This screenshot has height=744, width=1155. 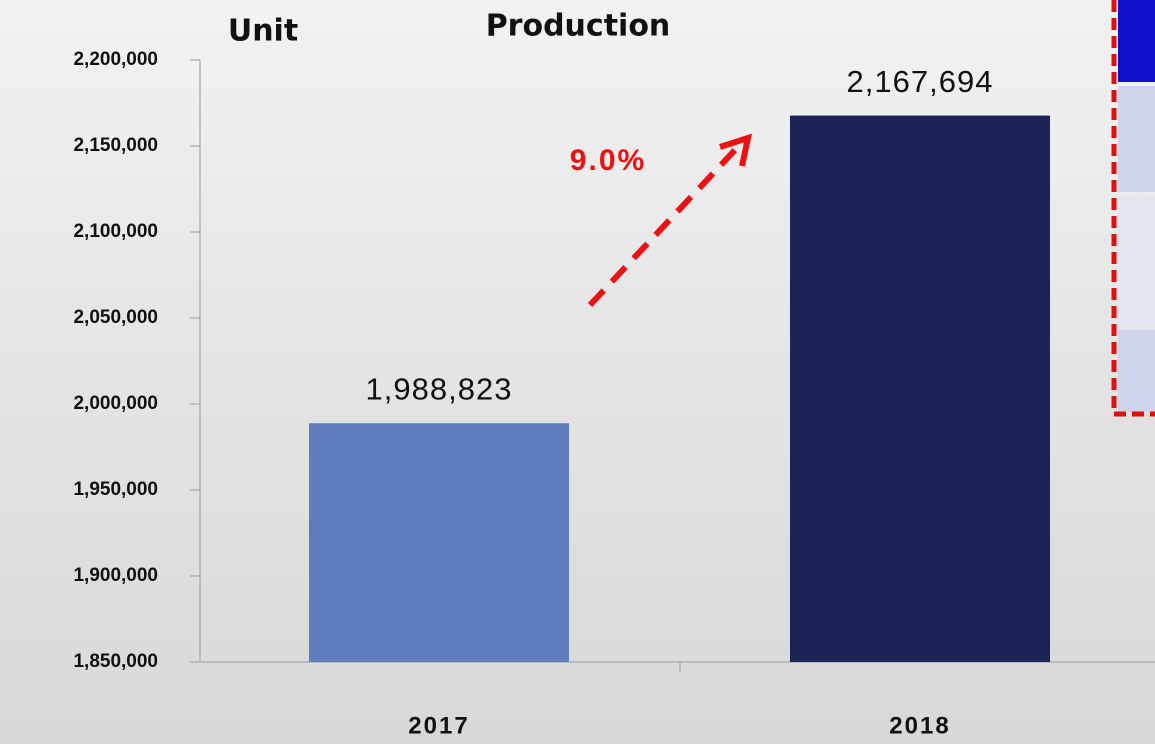 I want to click on y-tick-label: 2,150,000, so click(x=115, y=145).